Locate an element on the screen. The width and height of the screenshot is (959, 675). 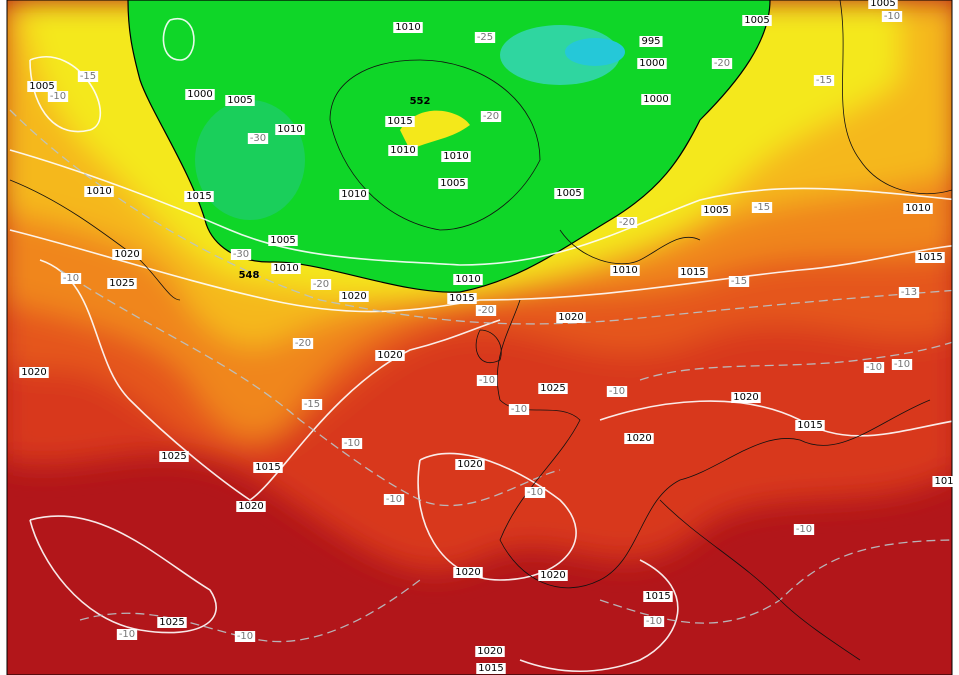
isobar-label: 995 is located at coordinates (651, 41).